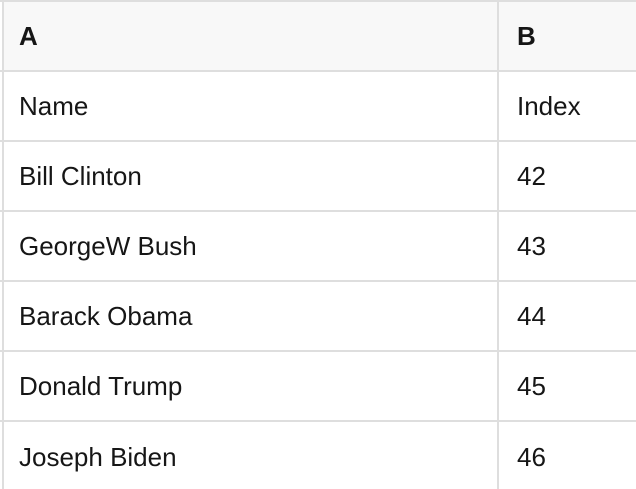 The height and width of the screenshot is (489, 636). What do you see at coordinates (251, 106) in the screenshot?
I see `table-cell-a: Name` at bounding box center [251, 106].